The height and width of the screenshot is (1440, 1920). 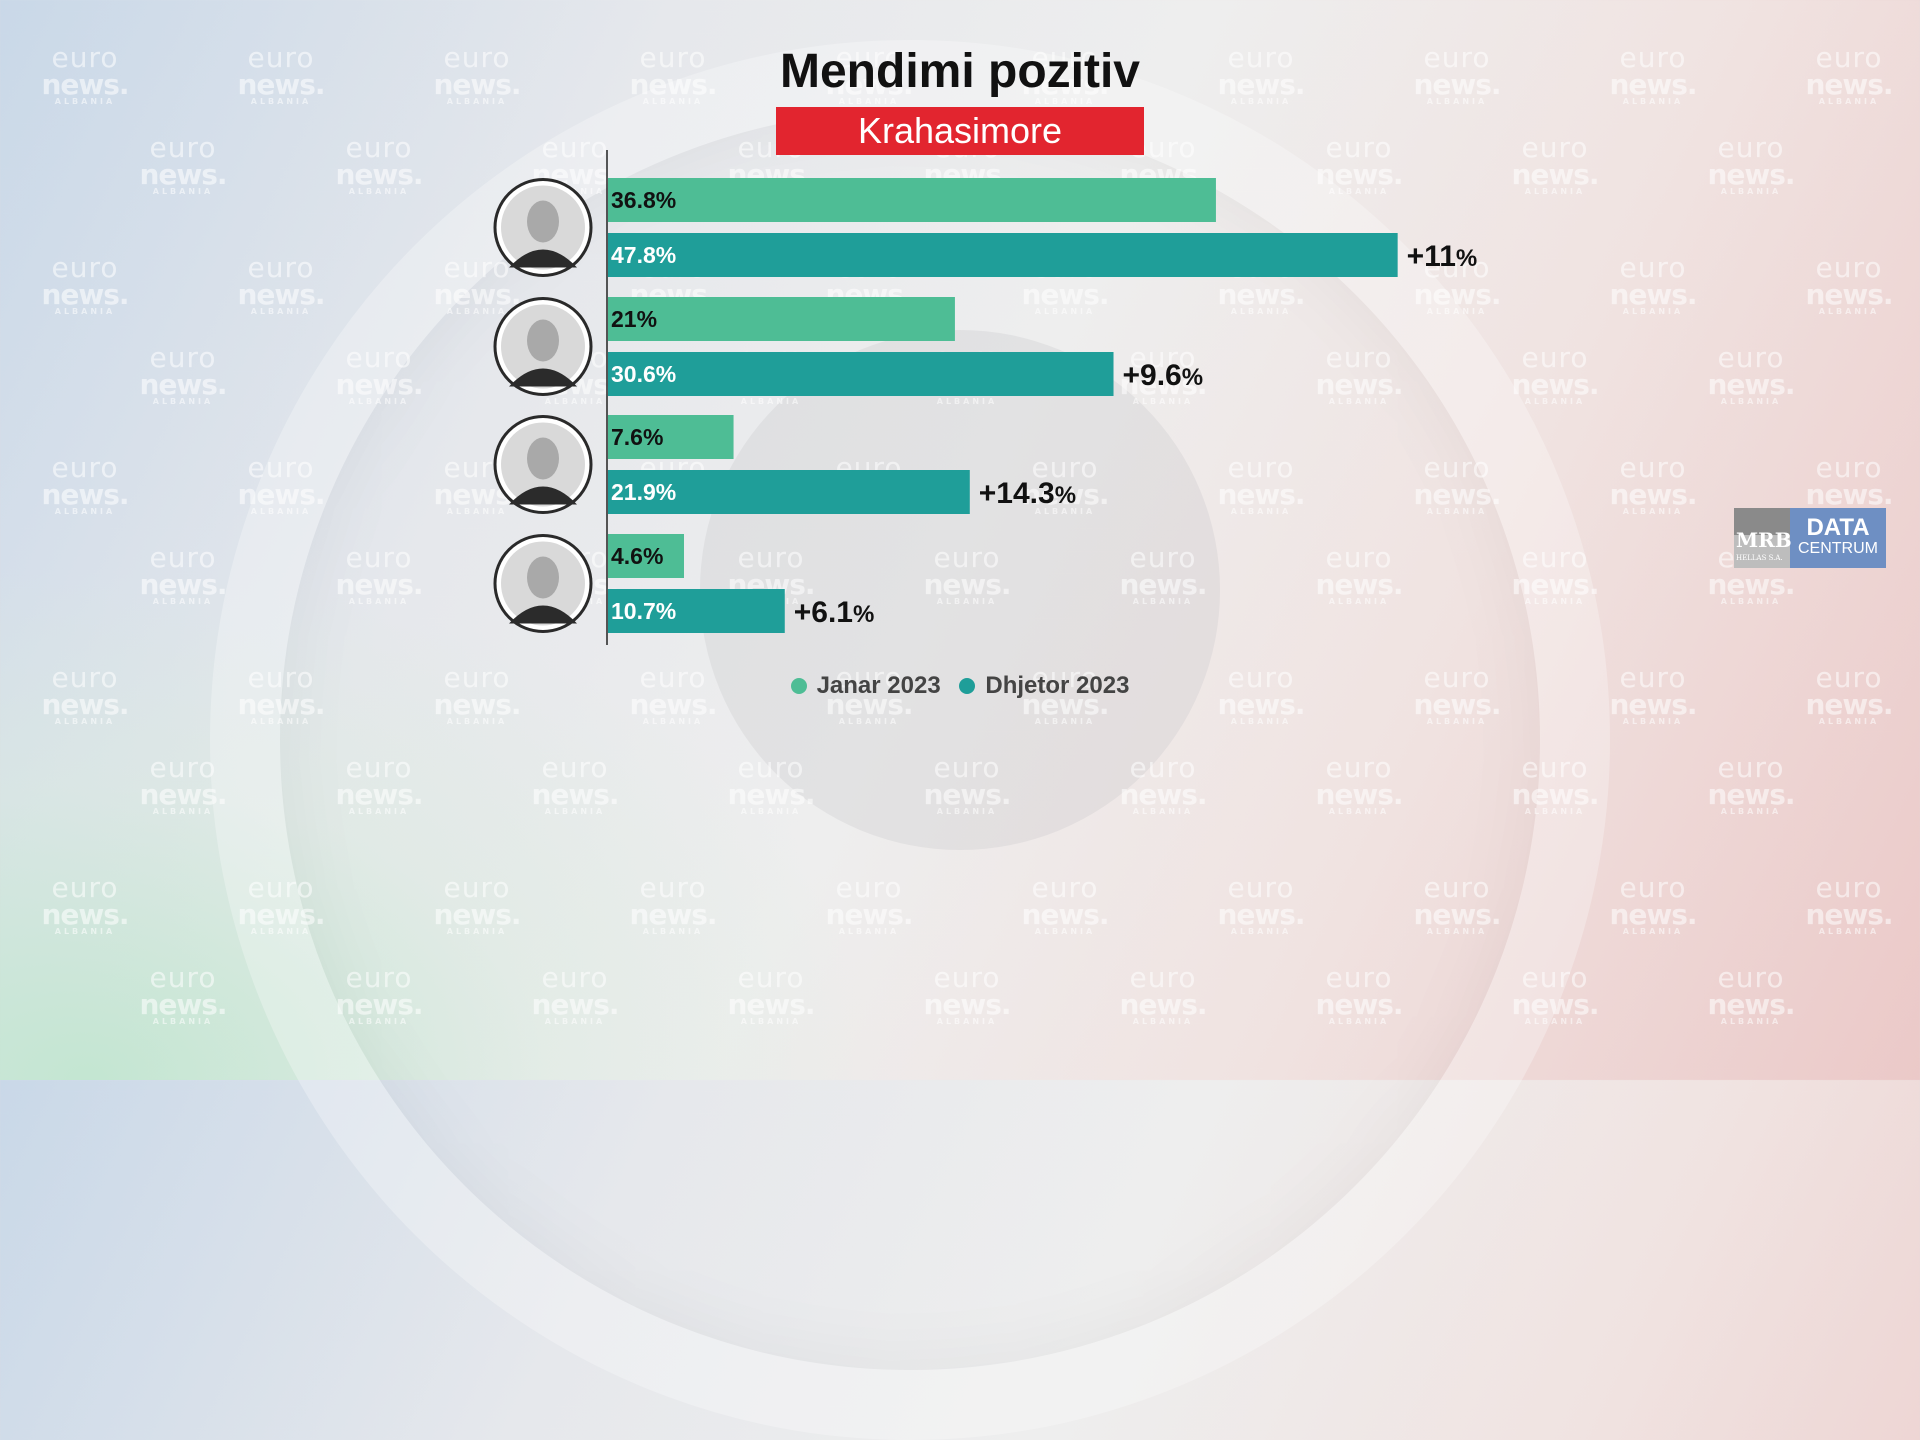 I want to click on change-label: +6.1%, so click(x=834, y=612).